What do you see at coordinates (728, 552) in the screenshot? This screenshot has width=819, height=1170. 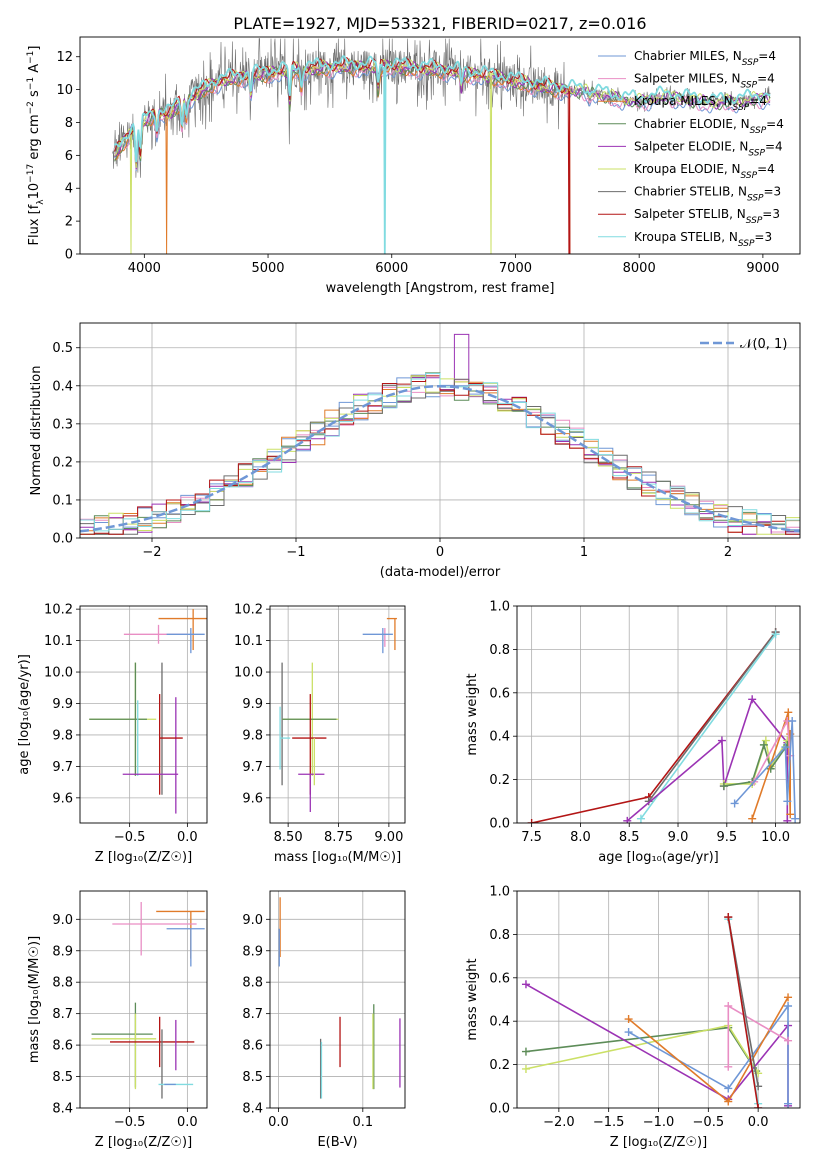 I see `x-tick-label: 2` at bounding box center [728, 552].